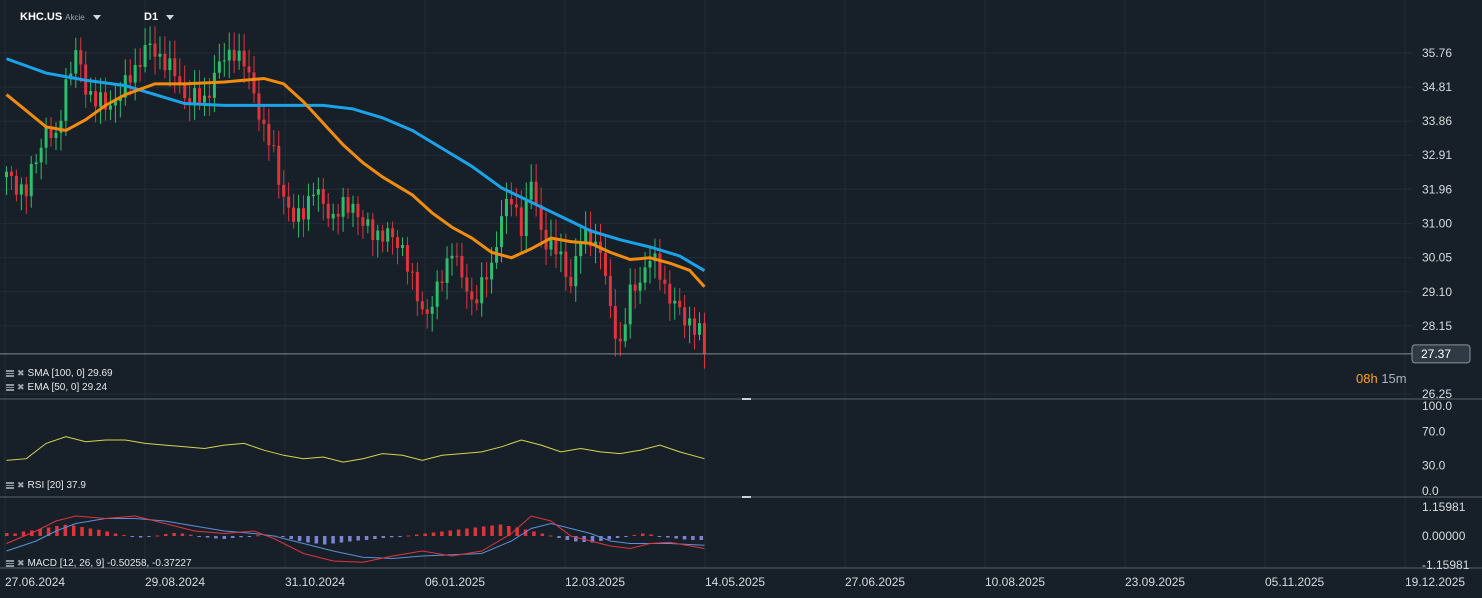 The image size is (1482, 598). Describe the element at coordinates (735, 582) in the screenshot. I see `date-tick-label: 14.05.2025` at that location.